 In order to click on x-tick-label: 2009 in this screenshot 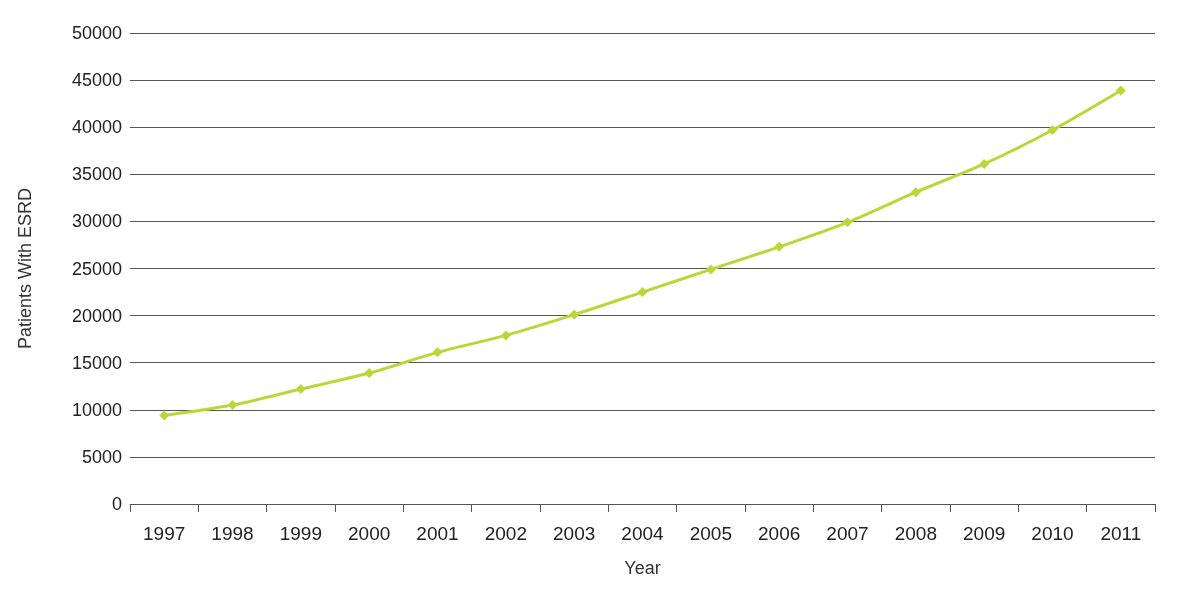, I will do `click(984, 533)`.